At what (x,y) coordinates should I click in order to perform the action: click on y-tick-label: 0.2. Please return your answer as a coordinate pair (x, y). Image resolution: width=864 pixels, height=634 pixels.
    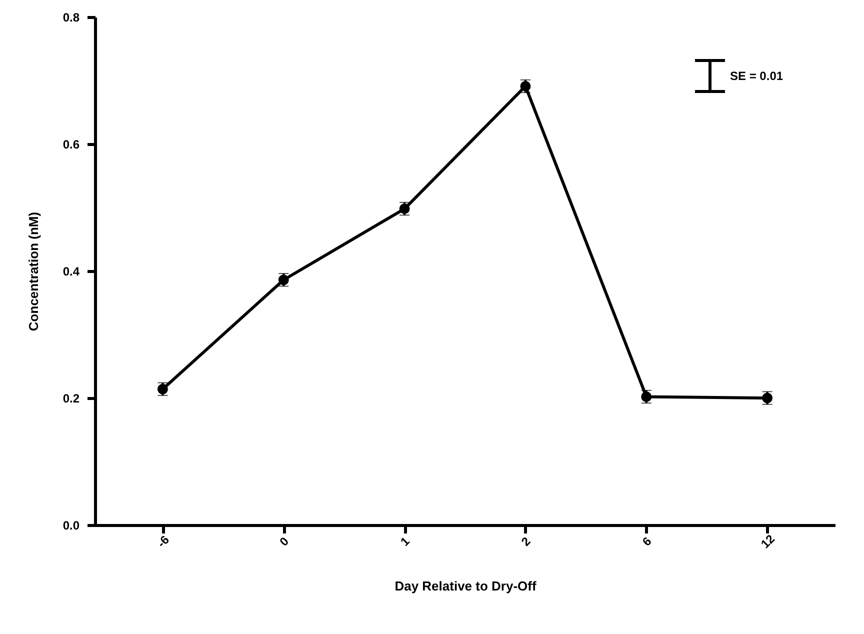
    Looking at the image, I should click on (71, 399).